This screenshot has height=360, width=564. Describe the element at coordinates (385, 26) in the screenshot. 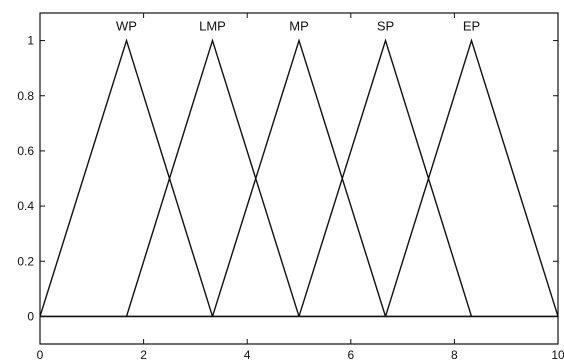

I see `series-label-sp: SP` at that location.